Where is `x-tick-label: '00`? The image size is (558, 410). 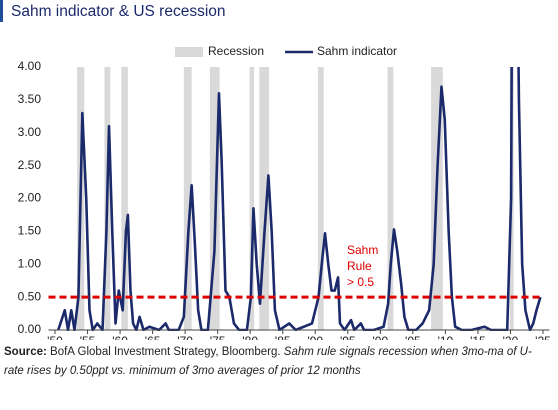 x-tick-label: '00 is located at coordinates (381, 337).